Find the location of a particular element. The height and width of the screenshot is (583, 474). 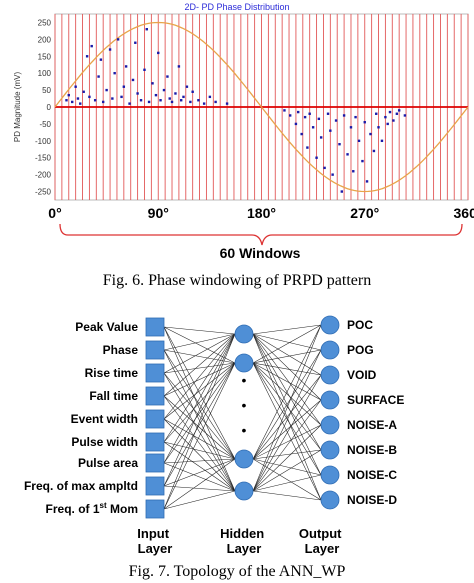

x-tick-label: 0° is located at coordinates (54, 213).